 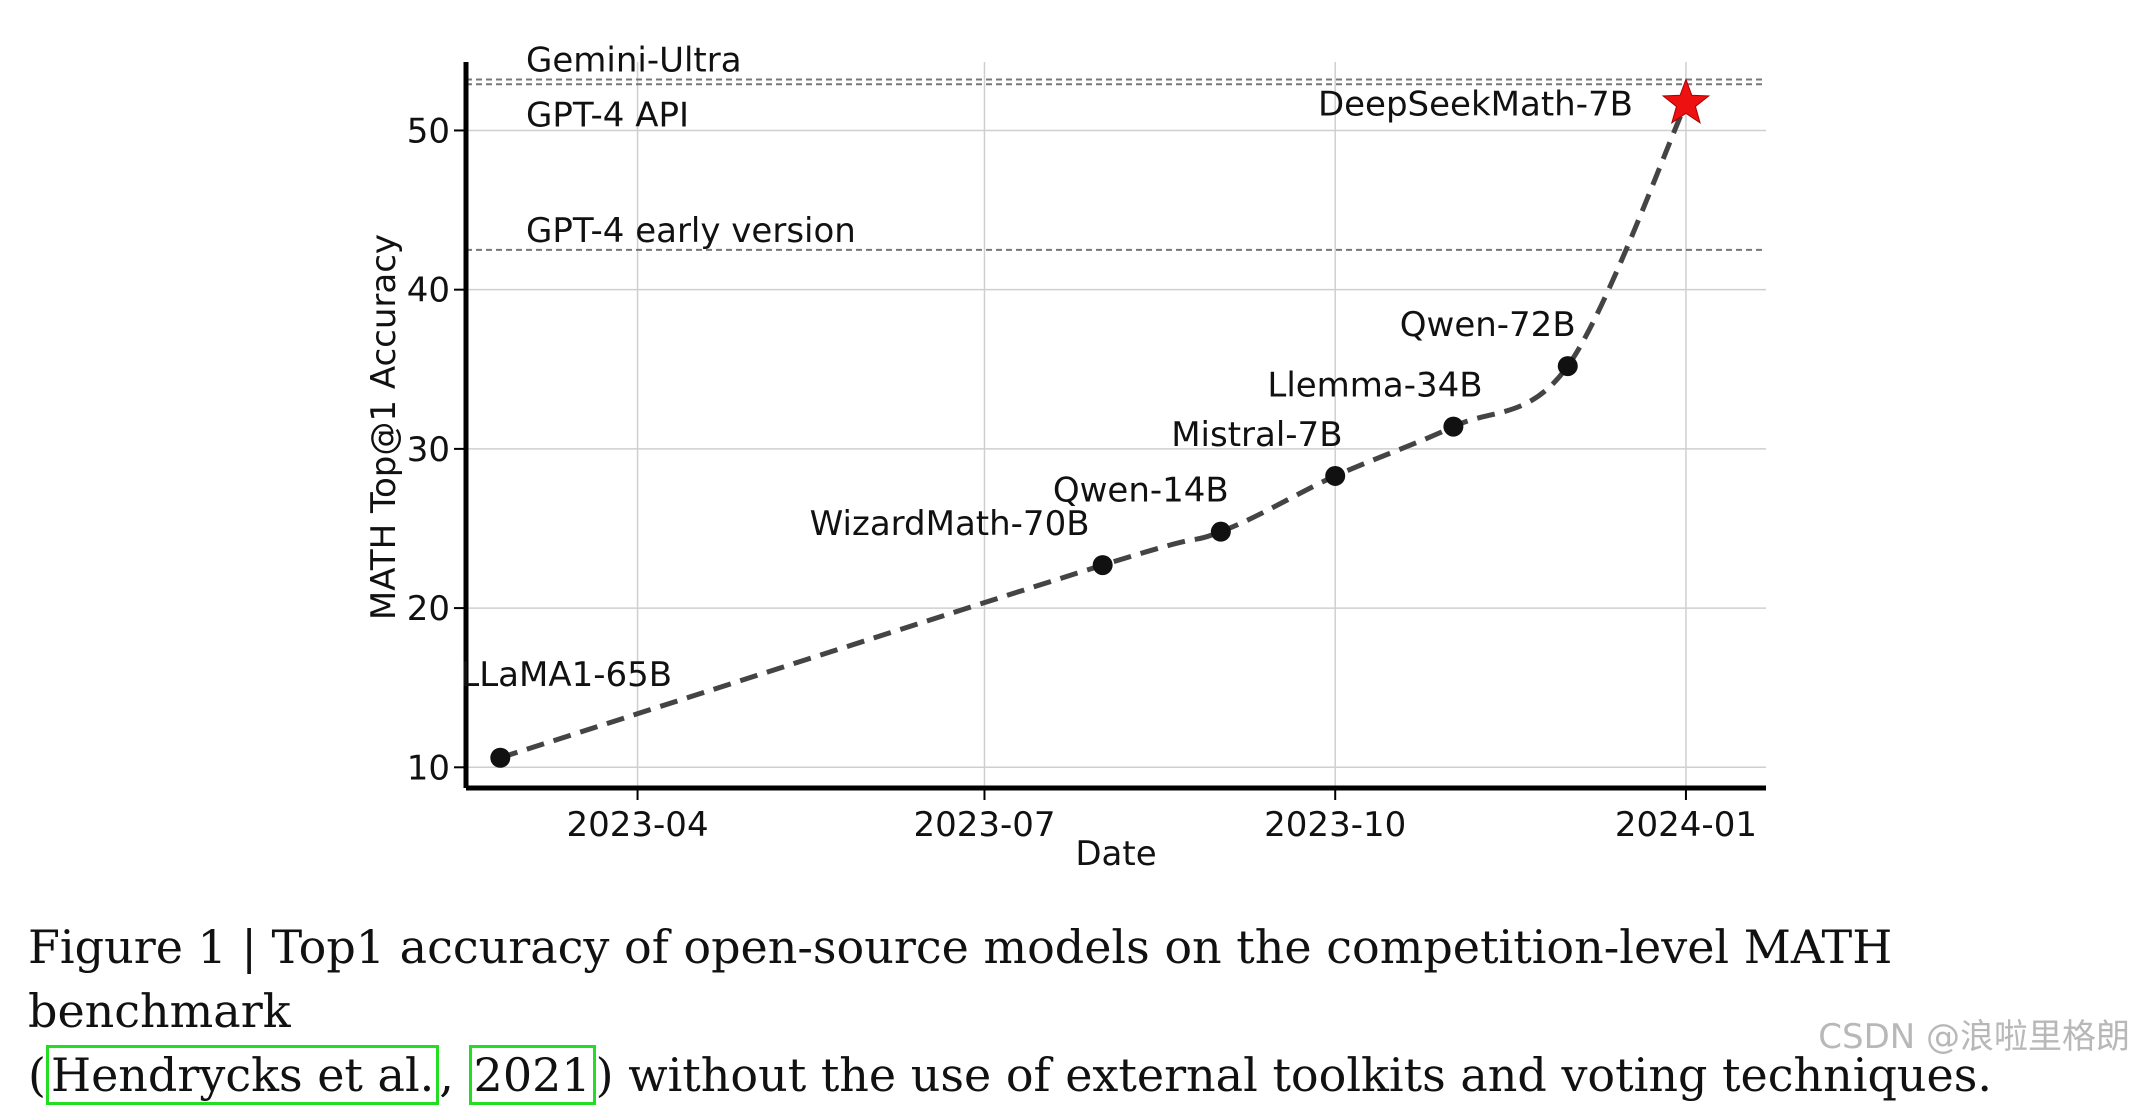 I want to click on point-label: Qwen-14B, so click(x=1141, y=491).